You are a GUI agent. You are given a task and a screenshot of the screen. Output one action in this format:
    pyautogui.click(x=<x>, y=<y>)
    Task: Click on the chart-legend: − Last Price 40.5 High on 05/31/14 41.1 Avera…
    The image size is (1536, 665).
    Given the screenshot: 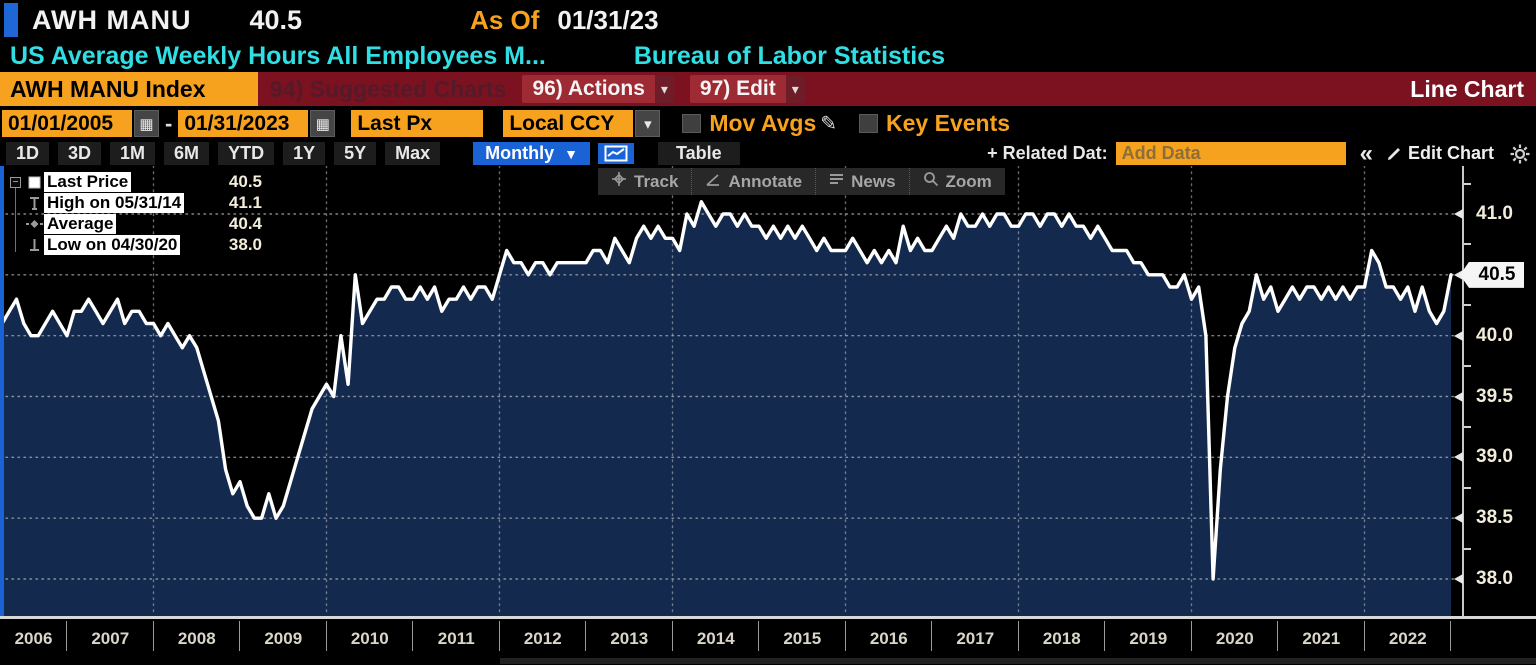 What is the action you would take?
    pyautogui.click(x=136, y=214)
    